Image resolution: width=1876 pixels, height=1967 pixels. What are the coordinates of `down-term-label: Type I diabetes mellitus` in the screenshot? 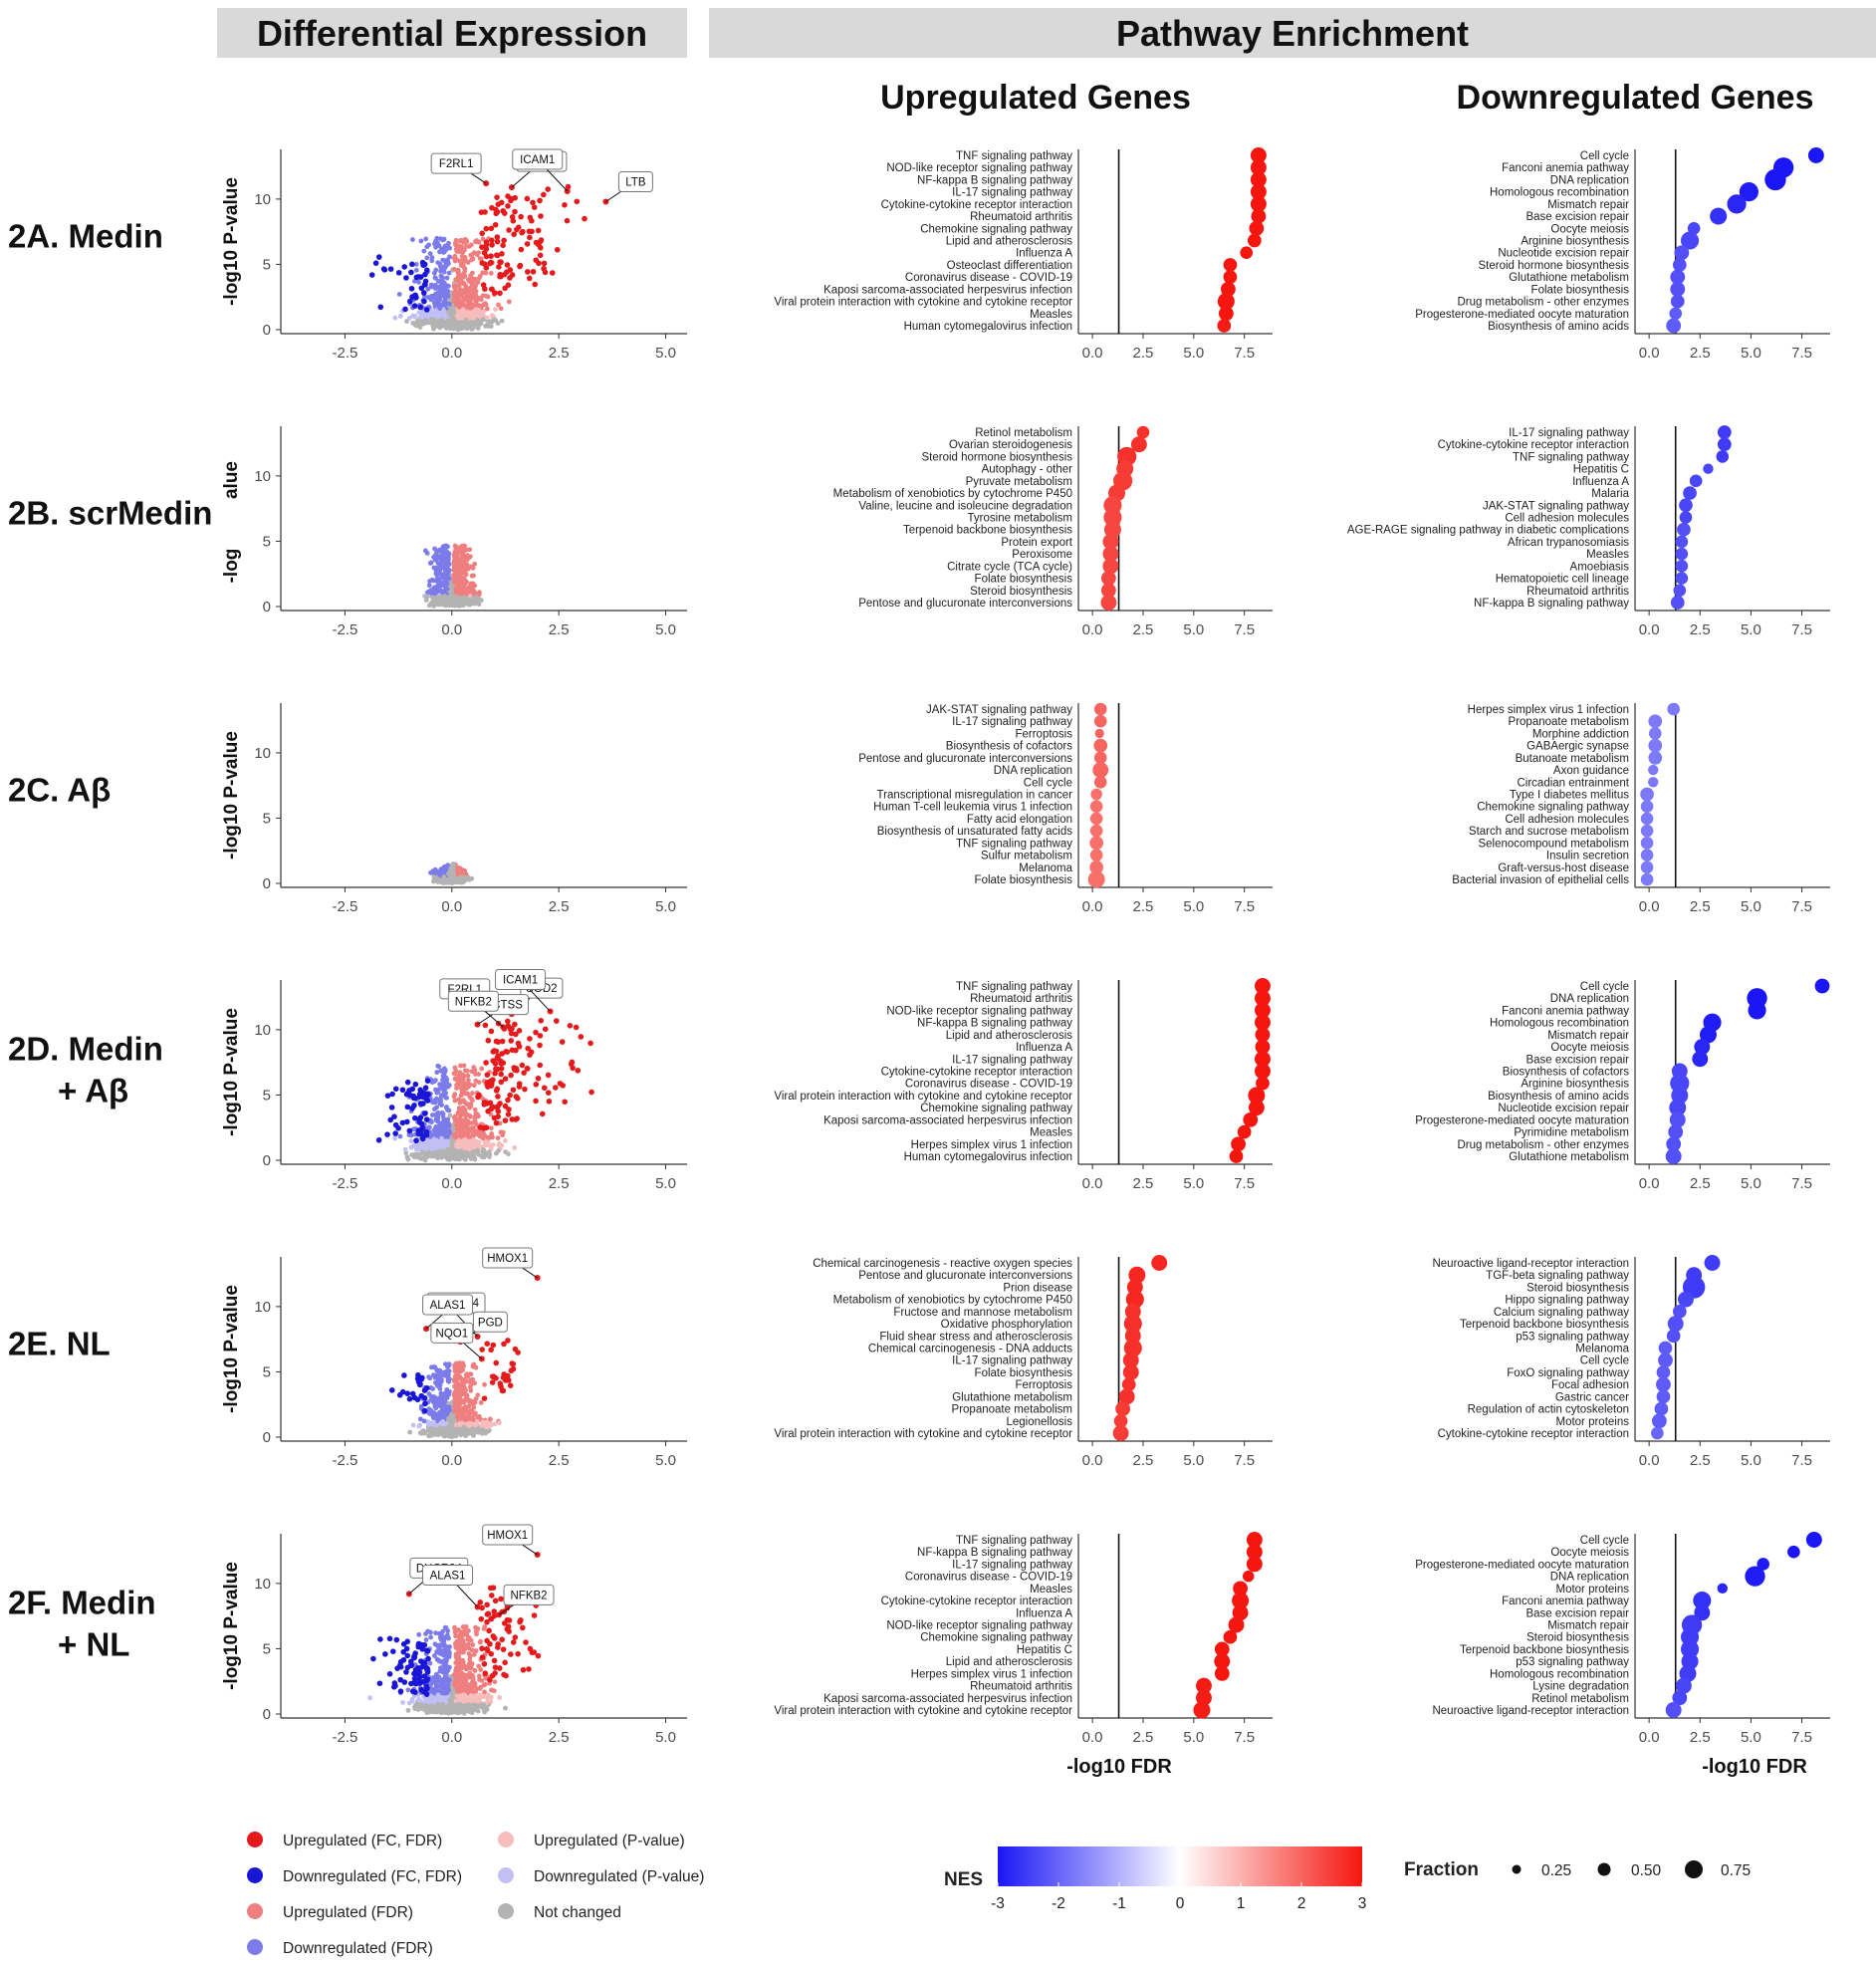 It's located at (1570, 796).